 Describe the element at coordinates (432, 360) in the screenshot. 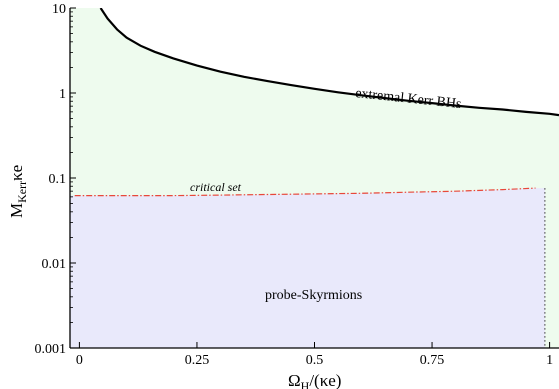

I see `x-tick-label: 0.75` at that location.